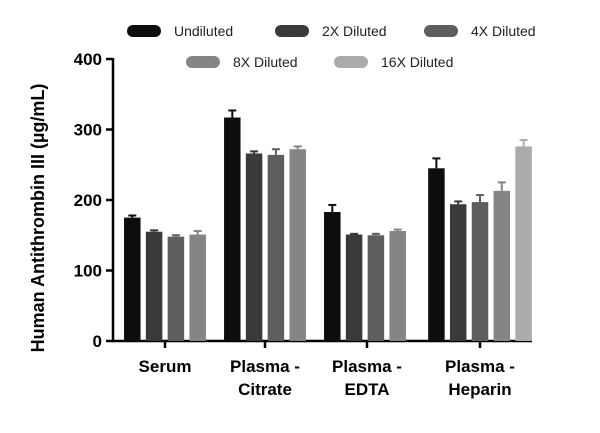 This screenshot has width=600, height=433. Describe the element at coordinates (417, 62) in the screenshot. I see `legend-label: 16X Diluted` at that location.